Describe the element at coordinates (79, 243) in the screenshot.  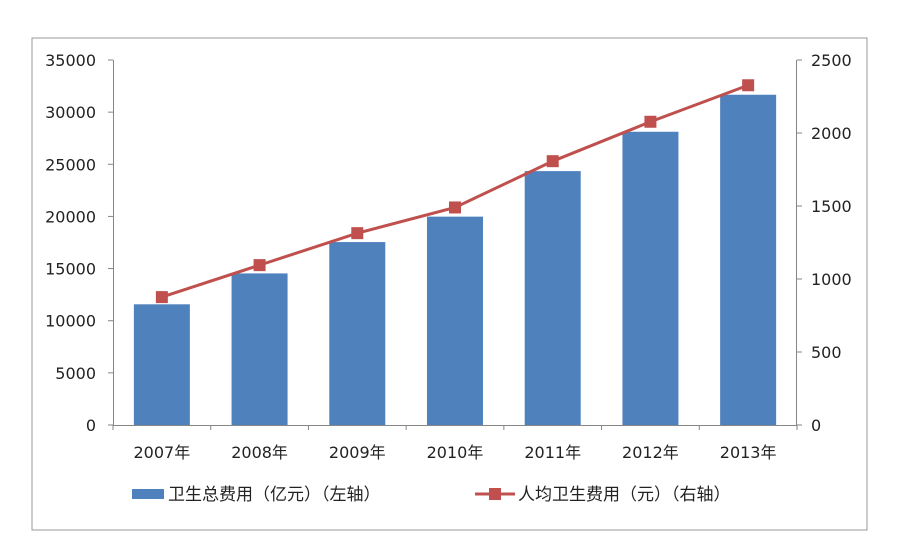
I see `left-axis-ticks: 0 5000 10000 15000 20000 25000 30000 35000` at that location.